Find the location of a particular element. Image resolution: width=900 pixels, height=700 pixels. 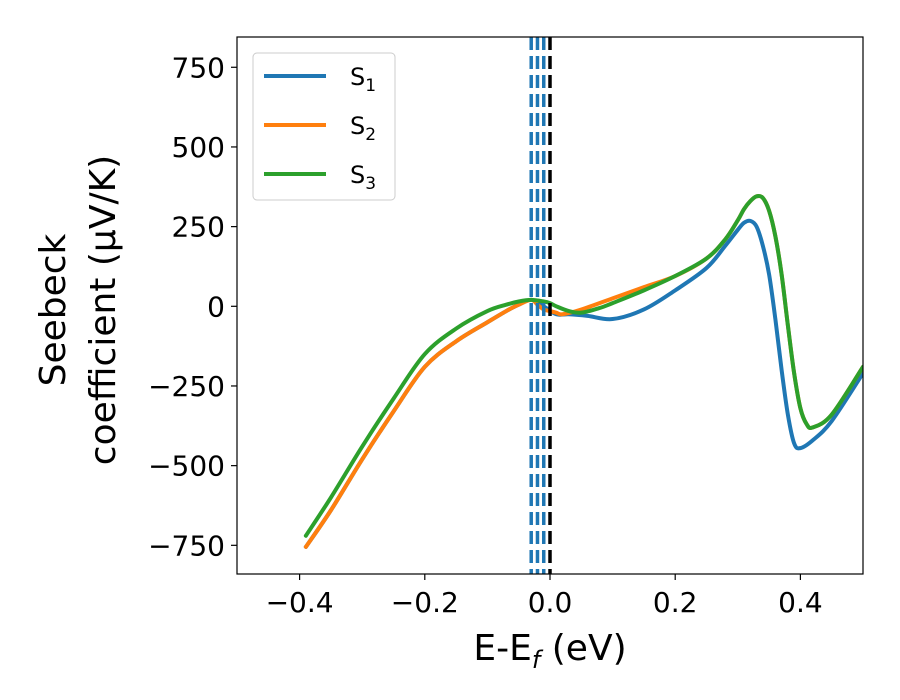

y-tick-label: 500 is located at coordinates (198, 147).